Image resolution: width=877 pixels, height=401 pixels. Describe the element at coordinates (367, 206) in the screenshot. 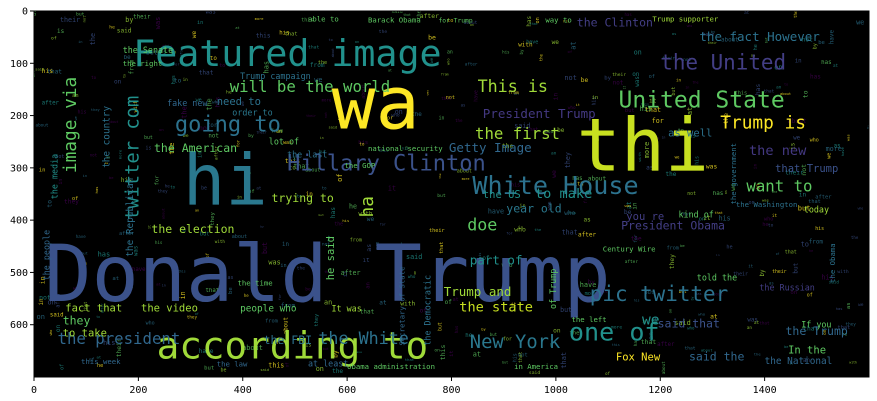

I see `word: ha` at that location.